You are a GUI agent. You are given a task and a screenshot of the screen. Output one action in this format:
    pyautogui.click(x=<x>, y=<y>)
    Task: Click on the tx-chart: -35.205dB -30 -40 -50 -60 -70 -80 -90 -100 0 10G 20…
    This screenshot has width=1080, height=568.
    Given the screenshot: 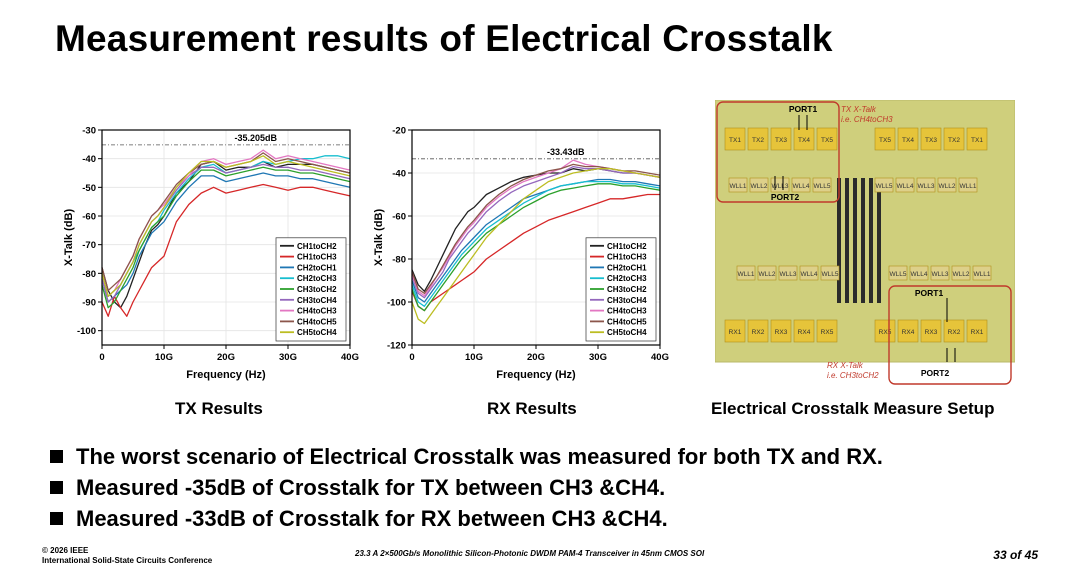 What is the action you would take?
    pyautogui.click(x=211, y=254)
    